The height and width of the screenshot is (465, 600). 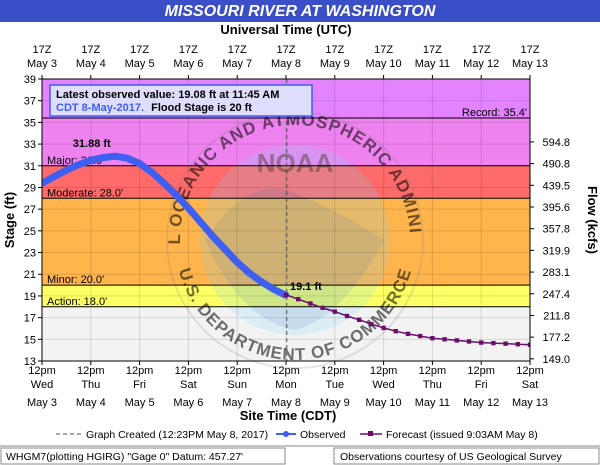 What do you see at coordinates (30, 340) in the screenshot?
I see `y-tick-label: 15` at bounding box center [30, 340].